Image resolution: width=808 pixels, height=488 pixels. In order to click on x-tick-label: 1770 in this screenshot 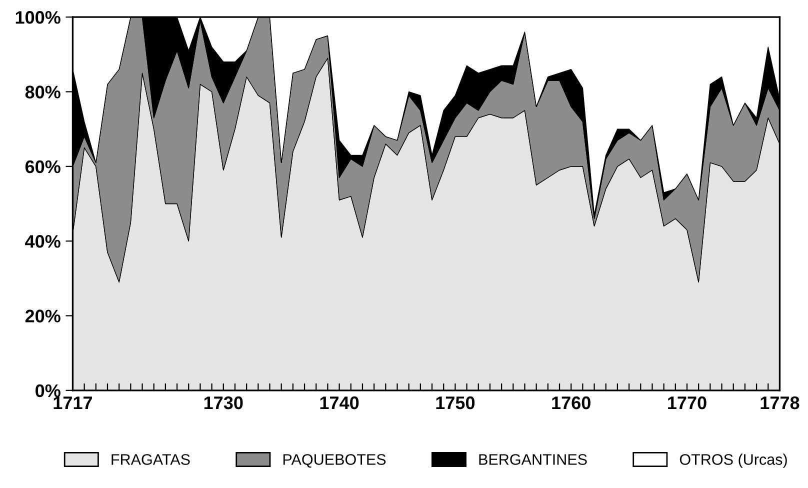, I will do `click(687, 403)`.